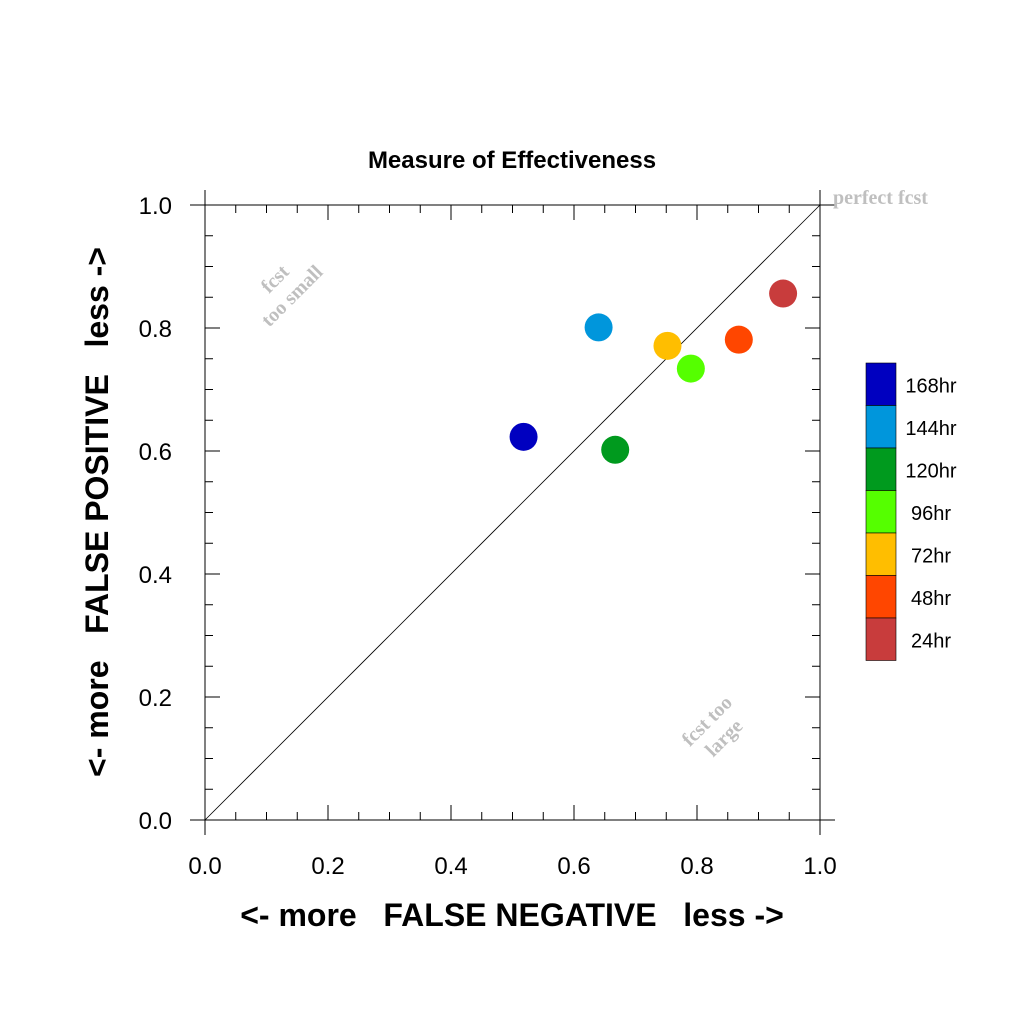 The height and width of the screenshot is (1024, 1024). Describe the element at coordinates (931, 641) in the screenshot. I see `legend-label-24hr: 24hr` at that location.